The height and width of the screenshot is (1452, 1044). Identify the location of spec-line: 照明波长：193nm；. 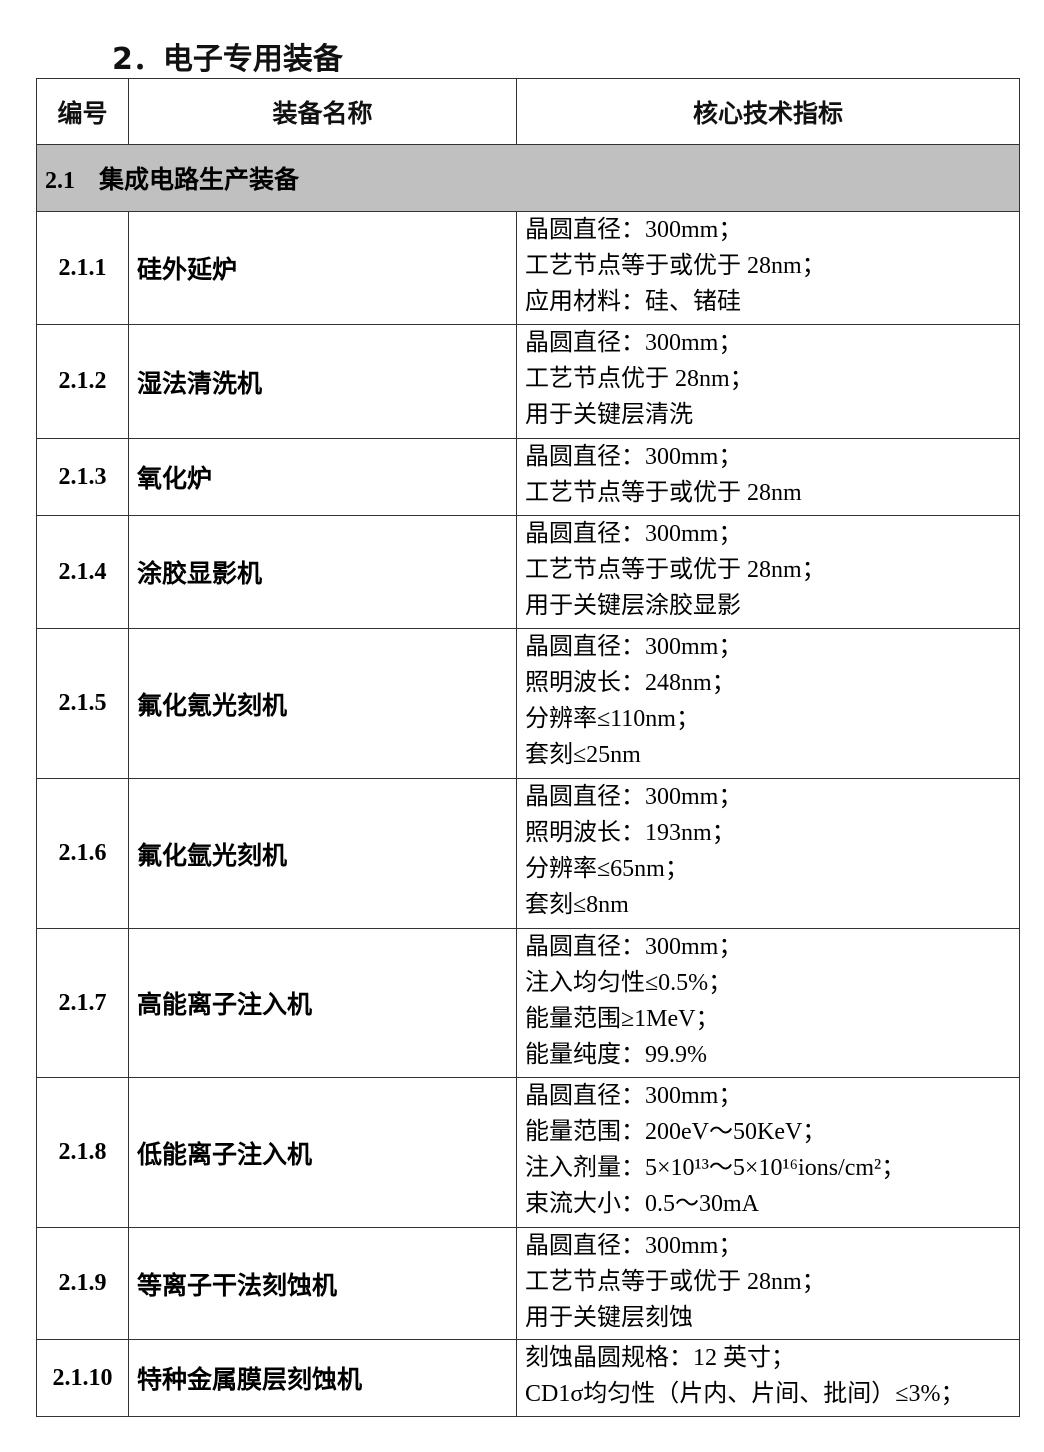
(630, 833).